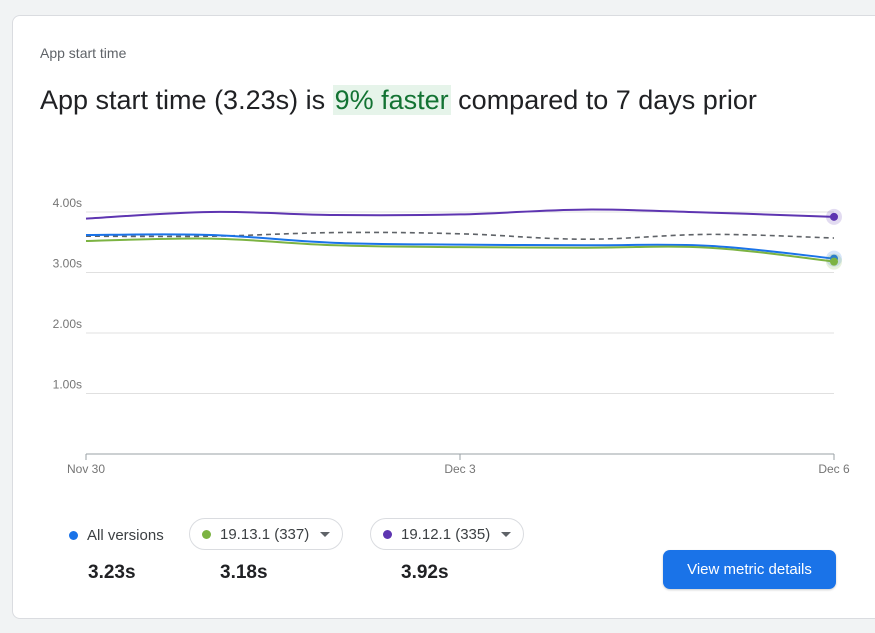  What do you see at coordinates (125, 535) in the screenshot?
I see `legend-label: All versions` at bounding box center [125, 535].